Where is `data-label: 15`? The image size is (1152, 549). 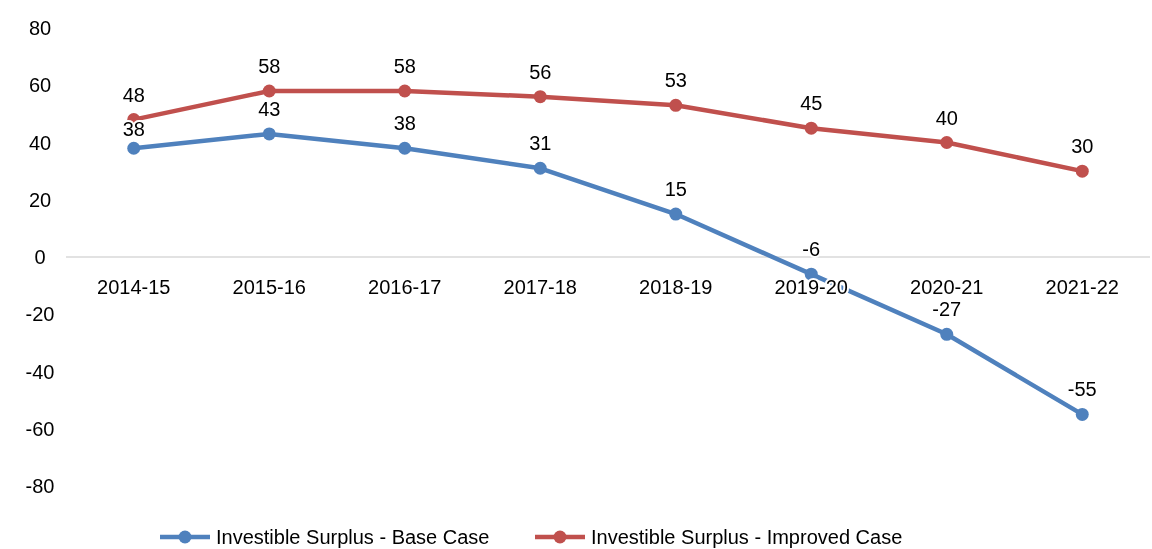
data-label: 15 is located at coordinates (675, 189).